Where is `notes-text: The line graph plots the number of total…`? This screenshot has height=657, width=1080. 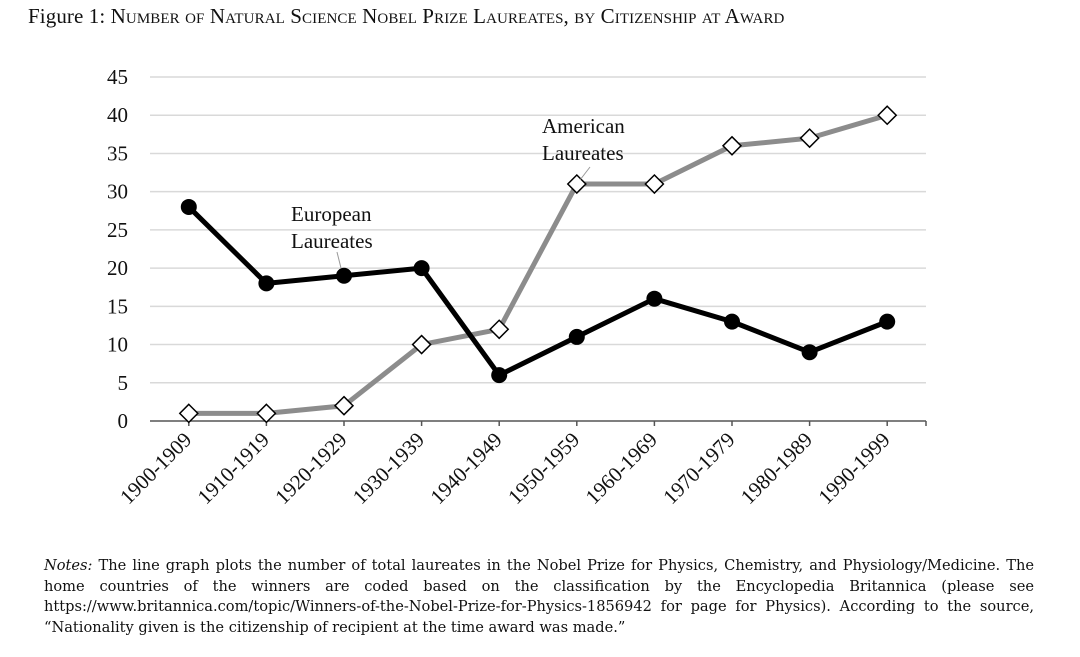
notes-text: The line graph plots the number of total… is located at coordinates (539, 596).